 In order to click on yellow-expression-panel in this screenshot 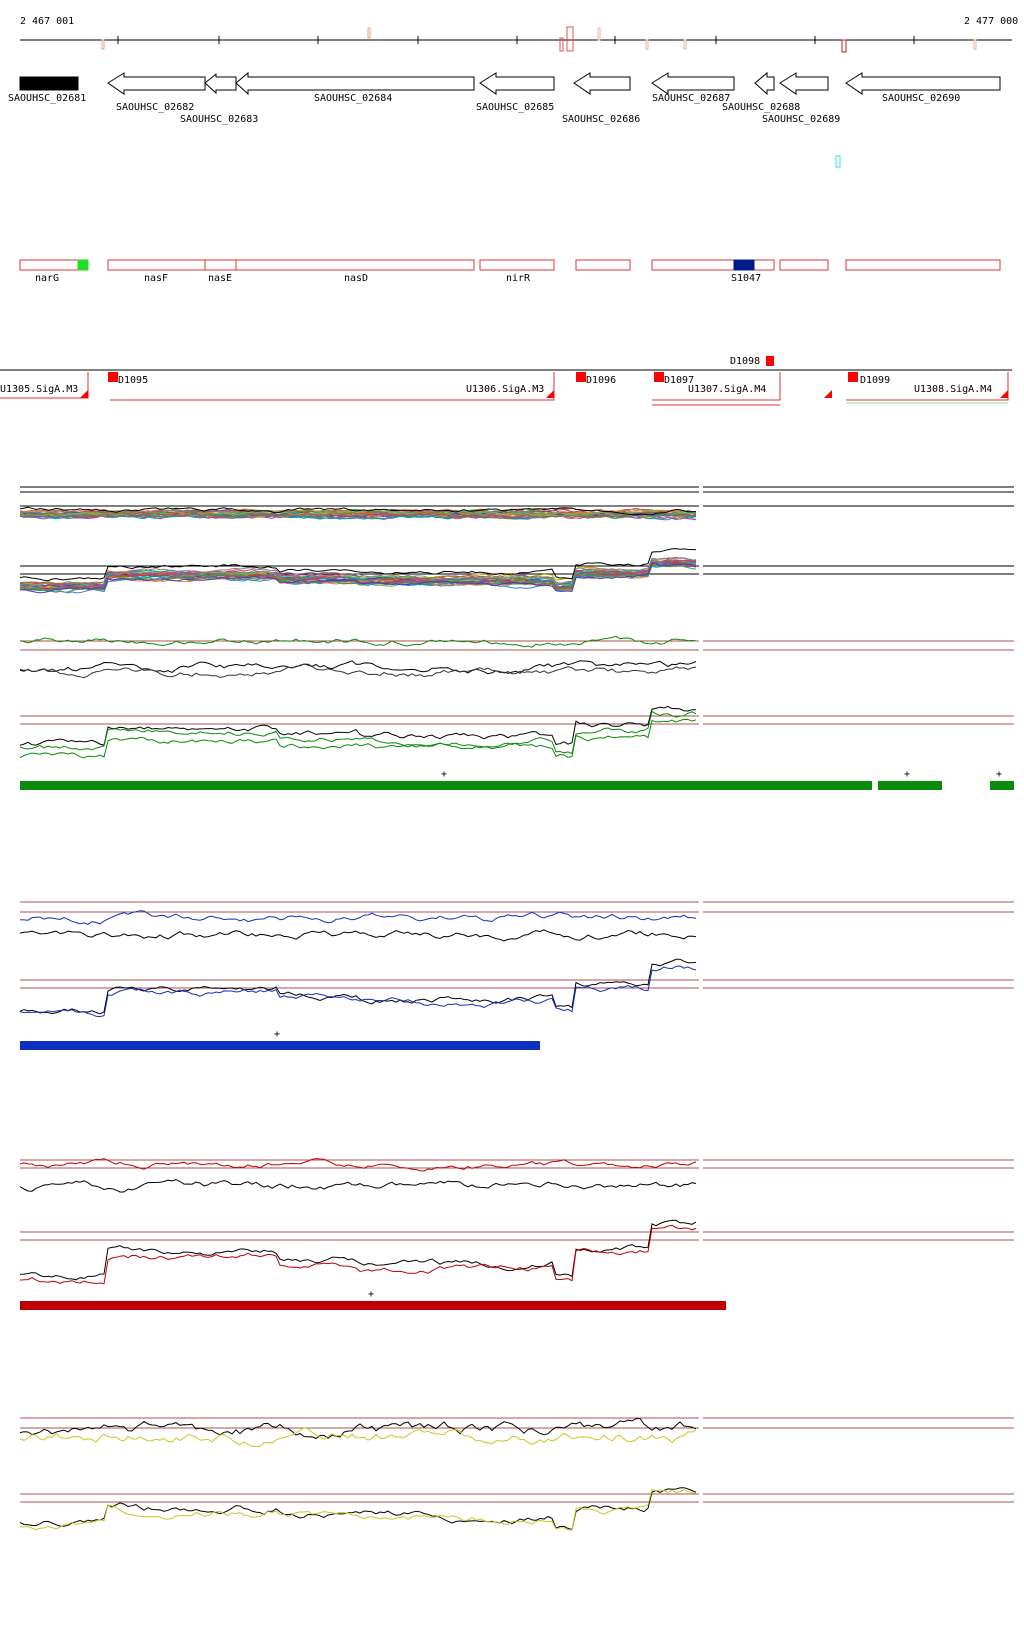, I will do `click(516, 1469)`.